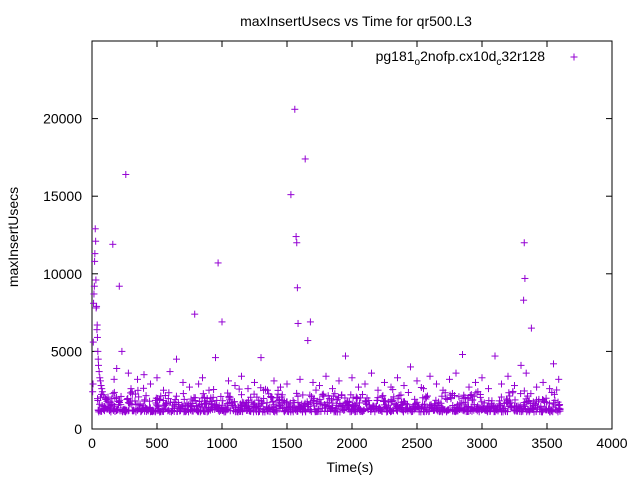 Image resolution: width=640 pixels, height=480 pixels. I want to click on x-tick-label: 3500, so click(546, 443).